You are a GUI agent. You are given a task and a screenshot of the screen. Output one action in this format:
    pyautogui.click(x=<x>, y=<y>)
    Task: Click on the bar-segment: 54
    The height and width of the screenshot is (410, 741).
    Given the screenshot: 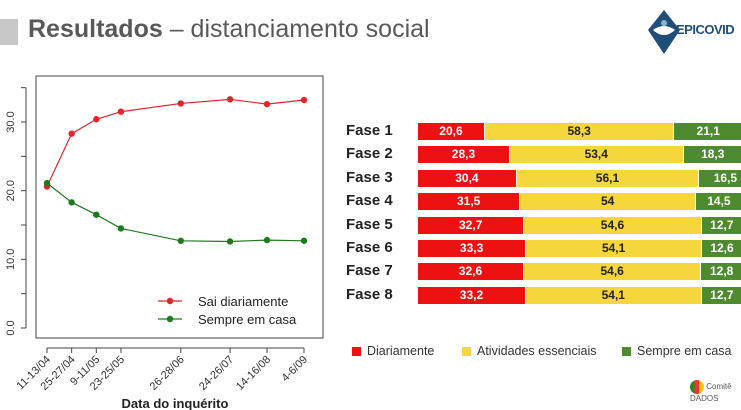 What is the action you would take?
    pyautogui.click(x=607, y=202)
    